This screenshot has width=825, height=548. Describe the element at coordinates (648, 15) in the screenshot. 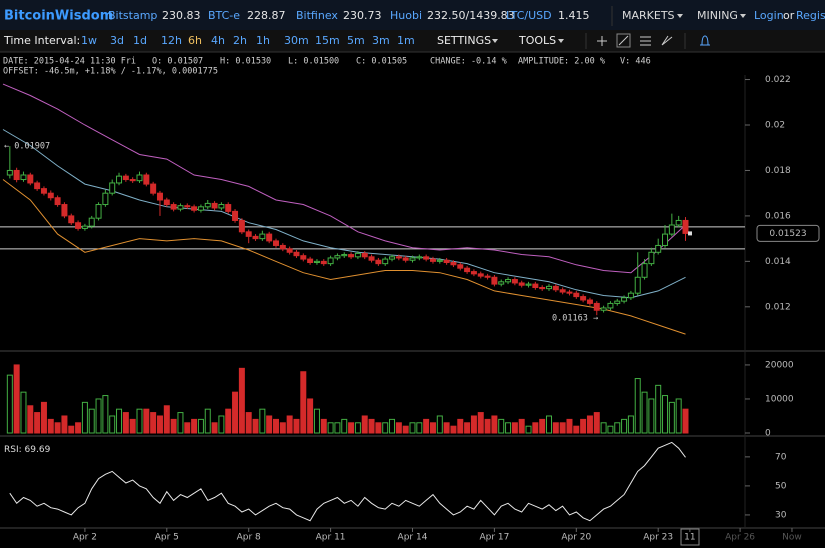

I see `menu: MARKETS` at that location.